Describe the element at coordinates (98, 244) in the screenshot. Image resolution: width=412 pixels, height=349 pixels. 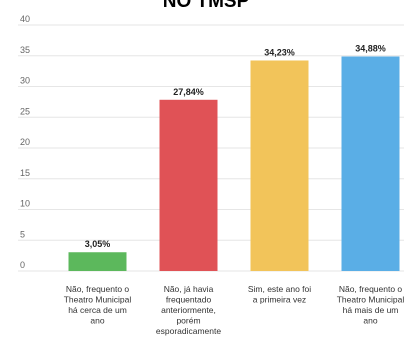
I see `data-label: 3,05%` at that location.